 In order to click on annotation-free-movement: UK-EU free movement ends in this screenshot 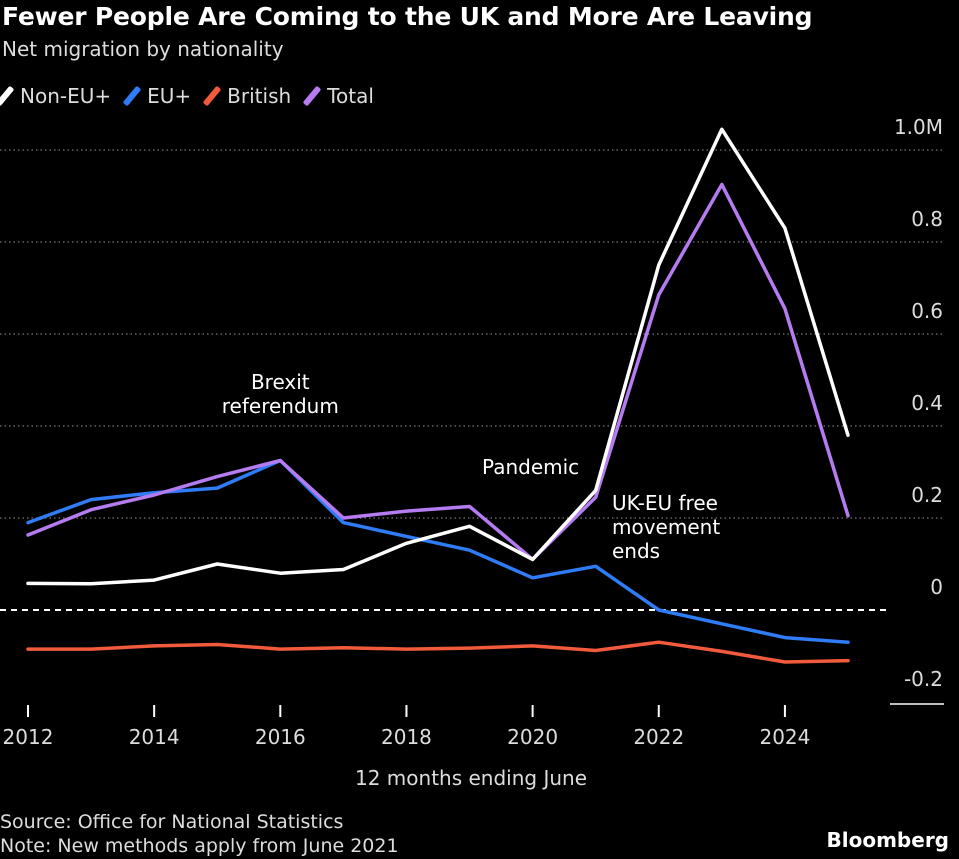, I will do `click(666, 527)`.